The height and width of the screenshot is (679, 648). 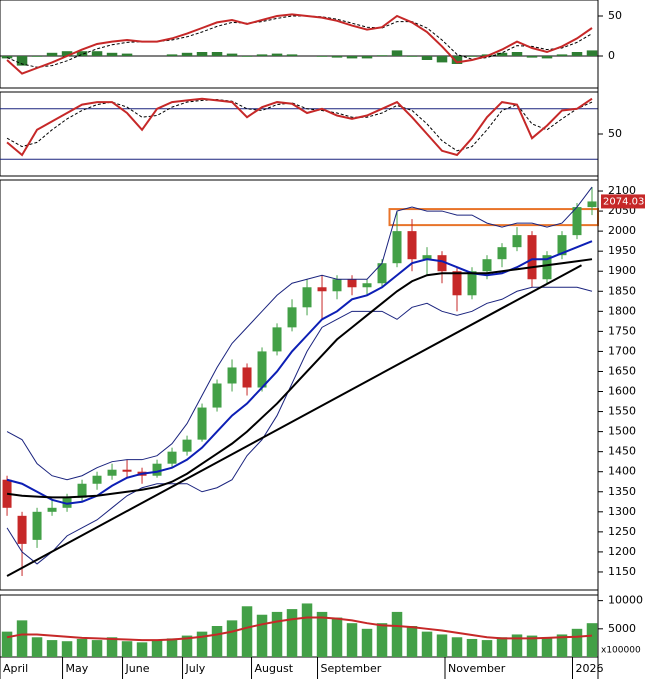 I want to click on y-tick-label: 1350, so click(x=622, y=491).